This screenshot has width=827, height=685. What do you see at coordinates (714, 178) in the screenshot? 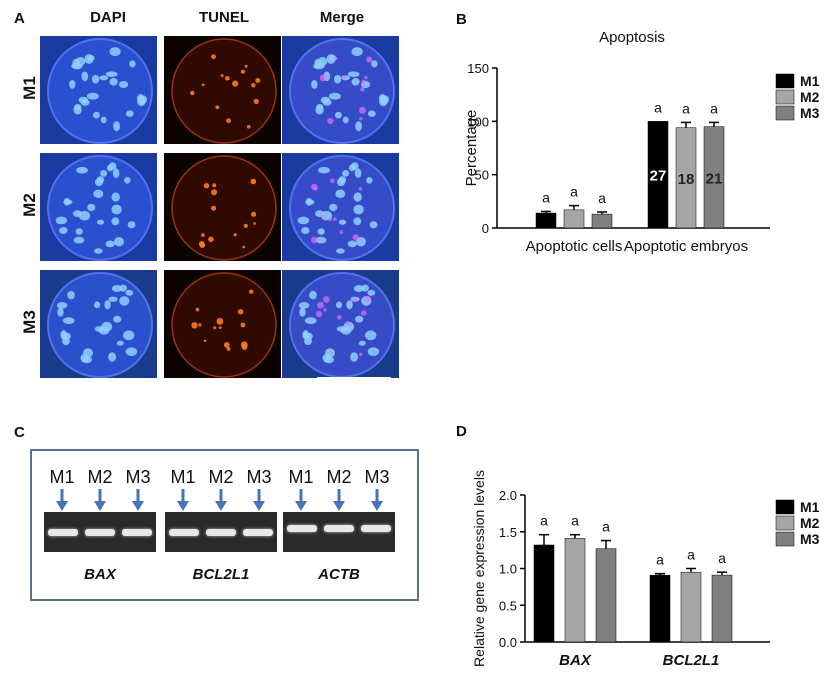
I see `bar-count-label: 21` at bounding box center [714, 178].